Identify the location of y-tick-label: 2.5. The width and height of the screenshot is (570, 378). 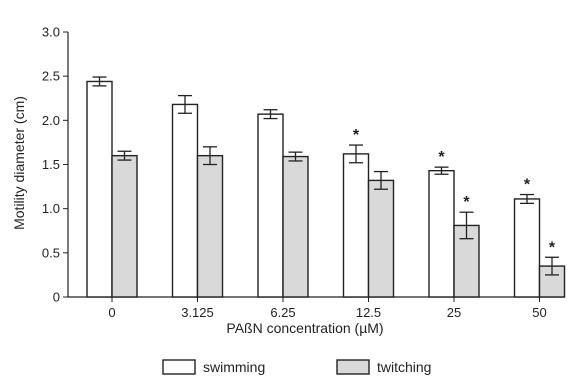
(51, 76).